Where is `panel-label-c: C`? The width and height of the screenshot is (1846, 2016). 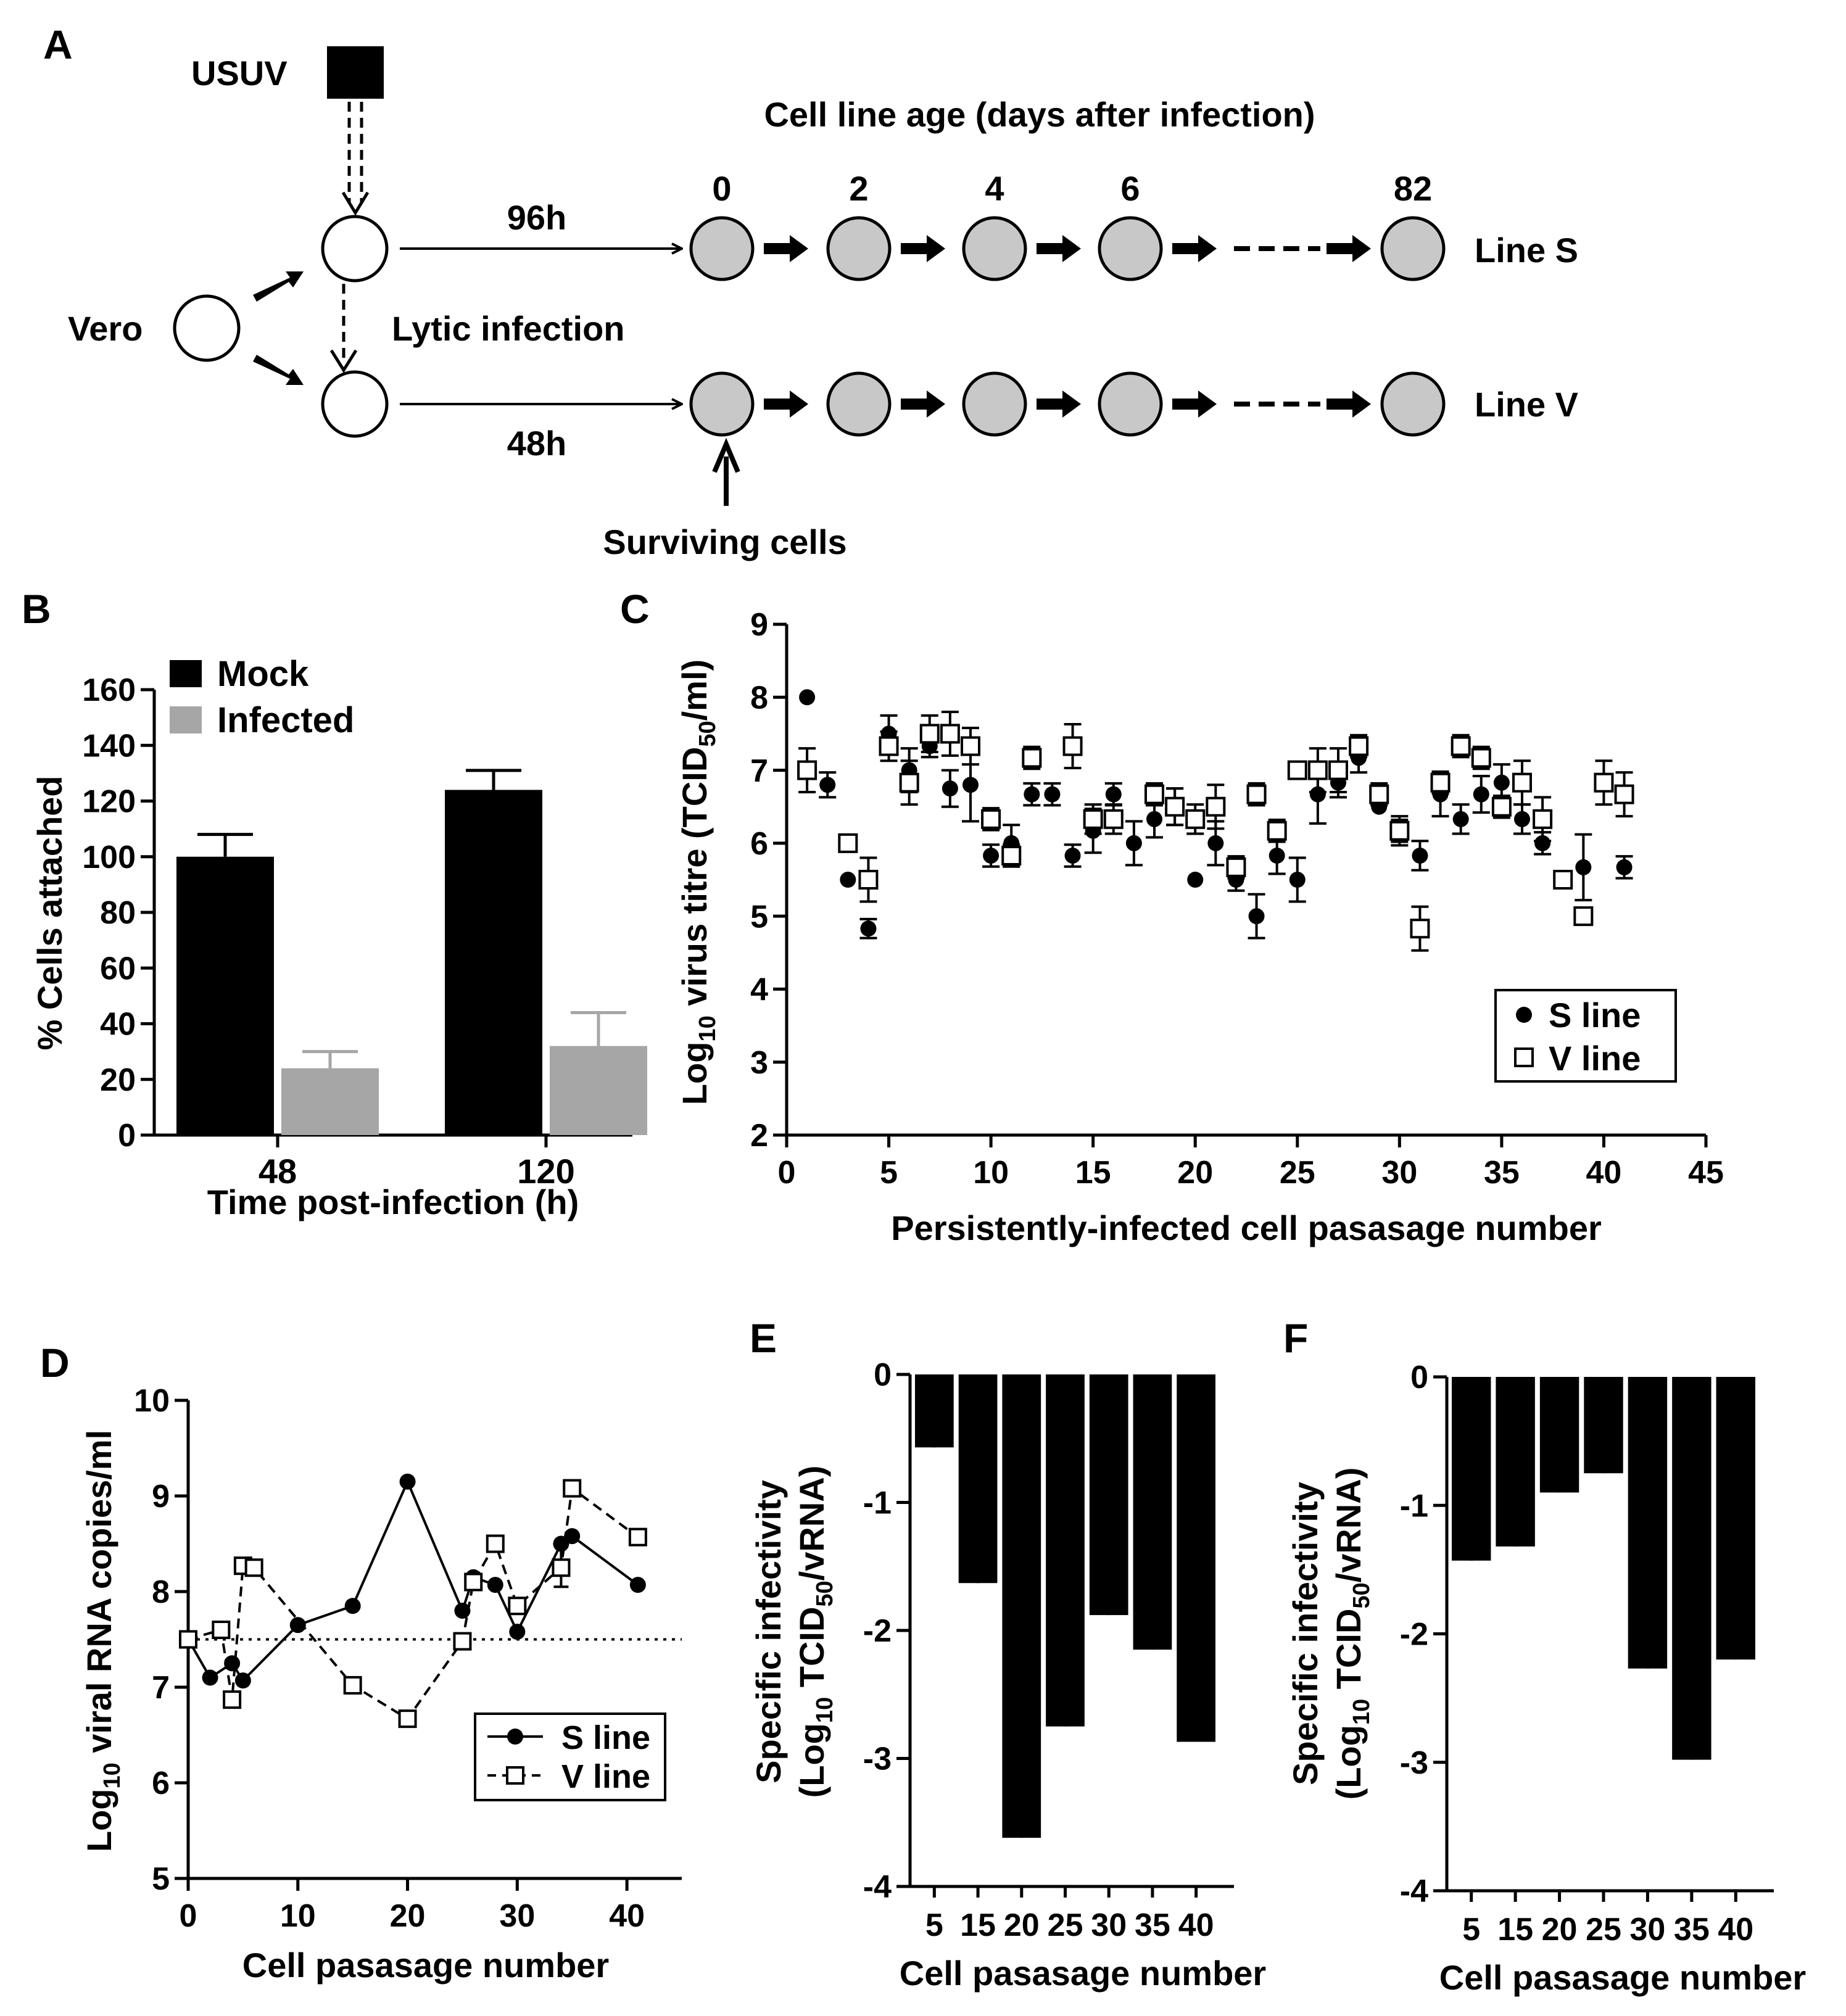
panel-label-c: C is located at coordinates (635, 609).